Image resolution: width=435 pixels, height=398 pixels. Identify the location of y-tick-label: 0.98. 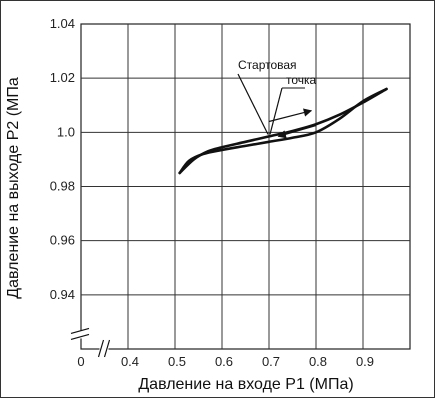
(62, 186).